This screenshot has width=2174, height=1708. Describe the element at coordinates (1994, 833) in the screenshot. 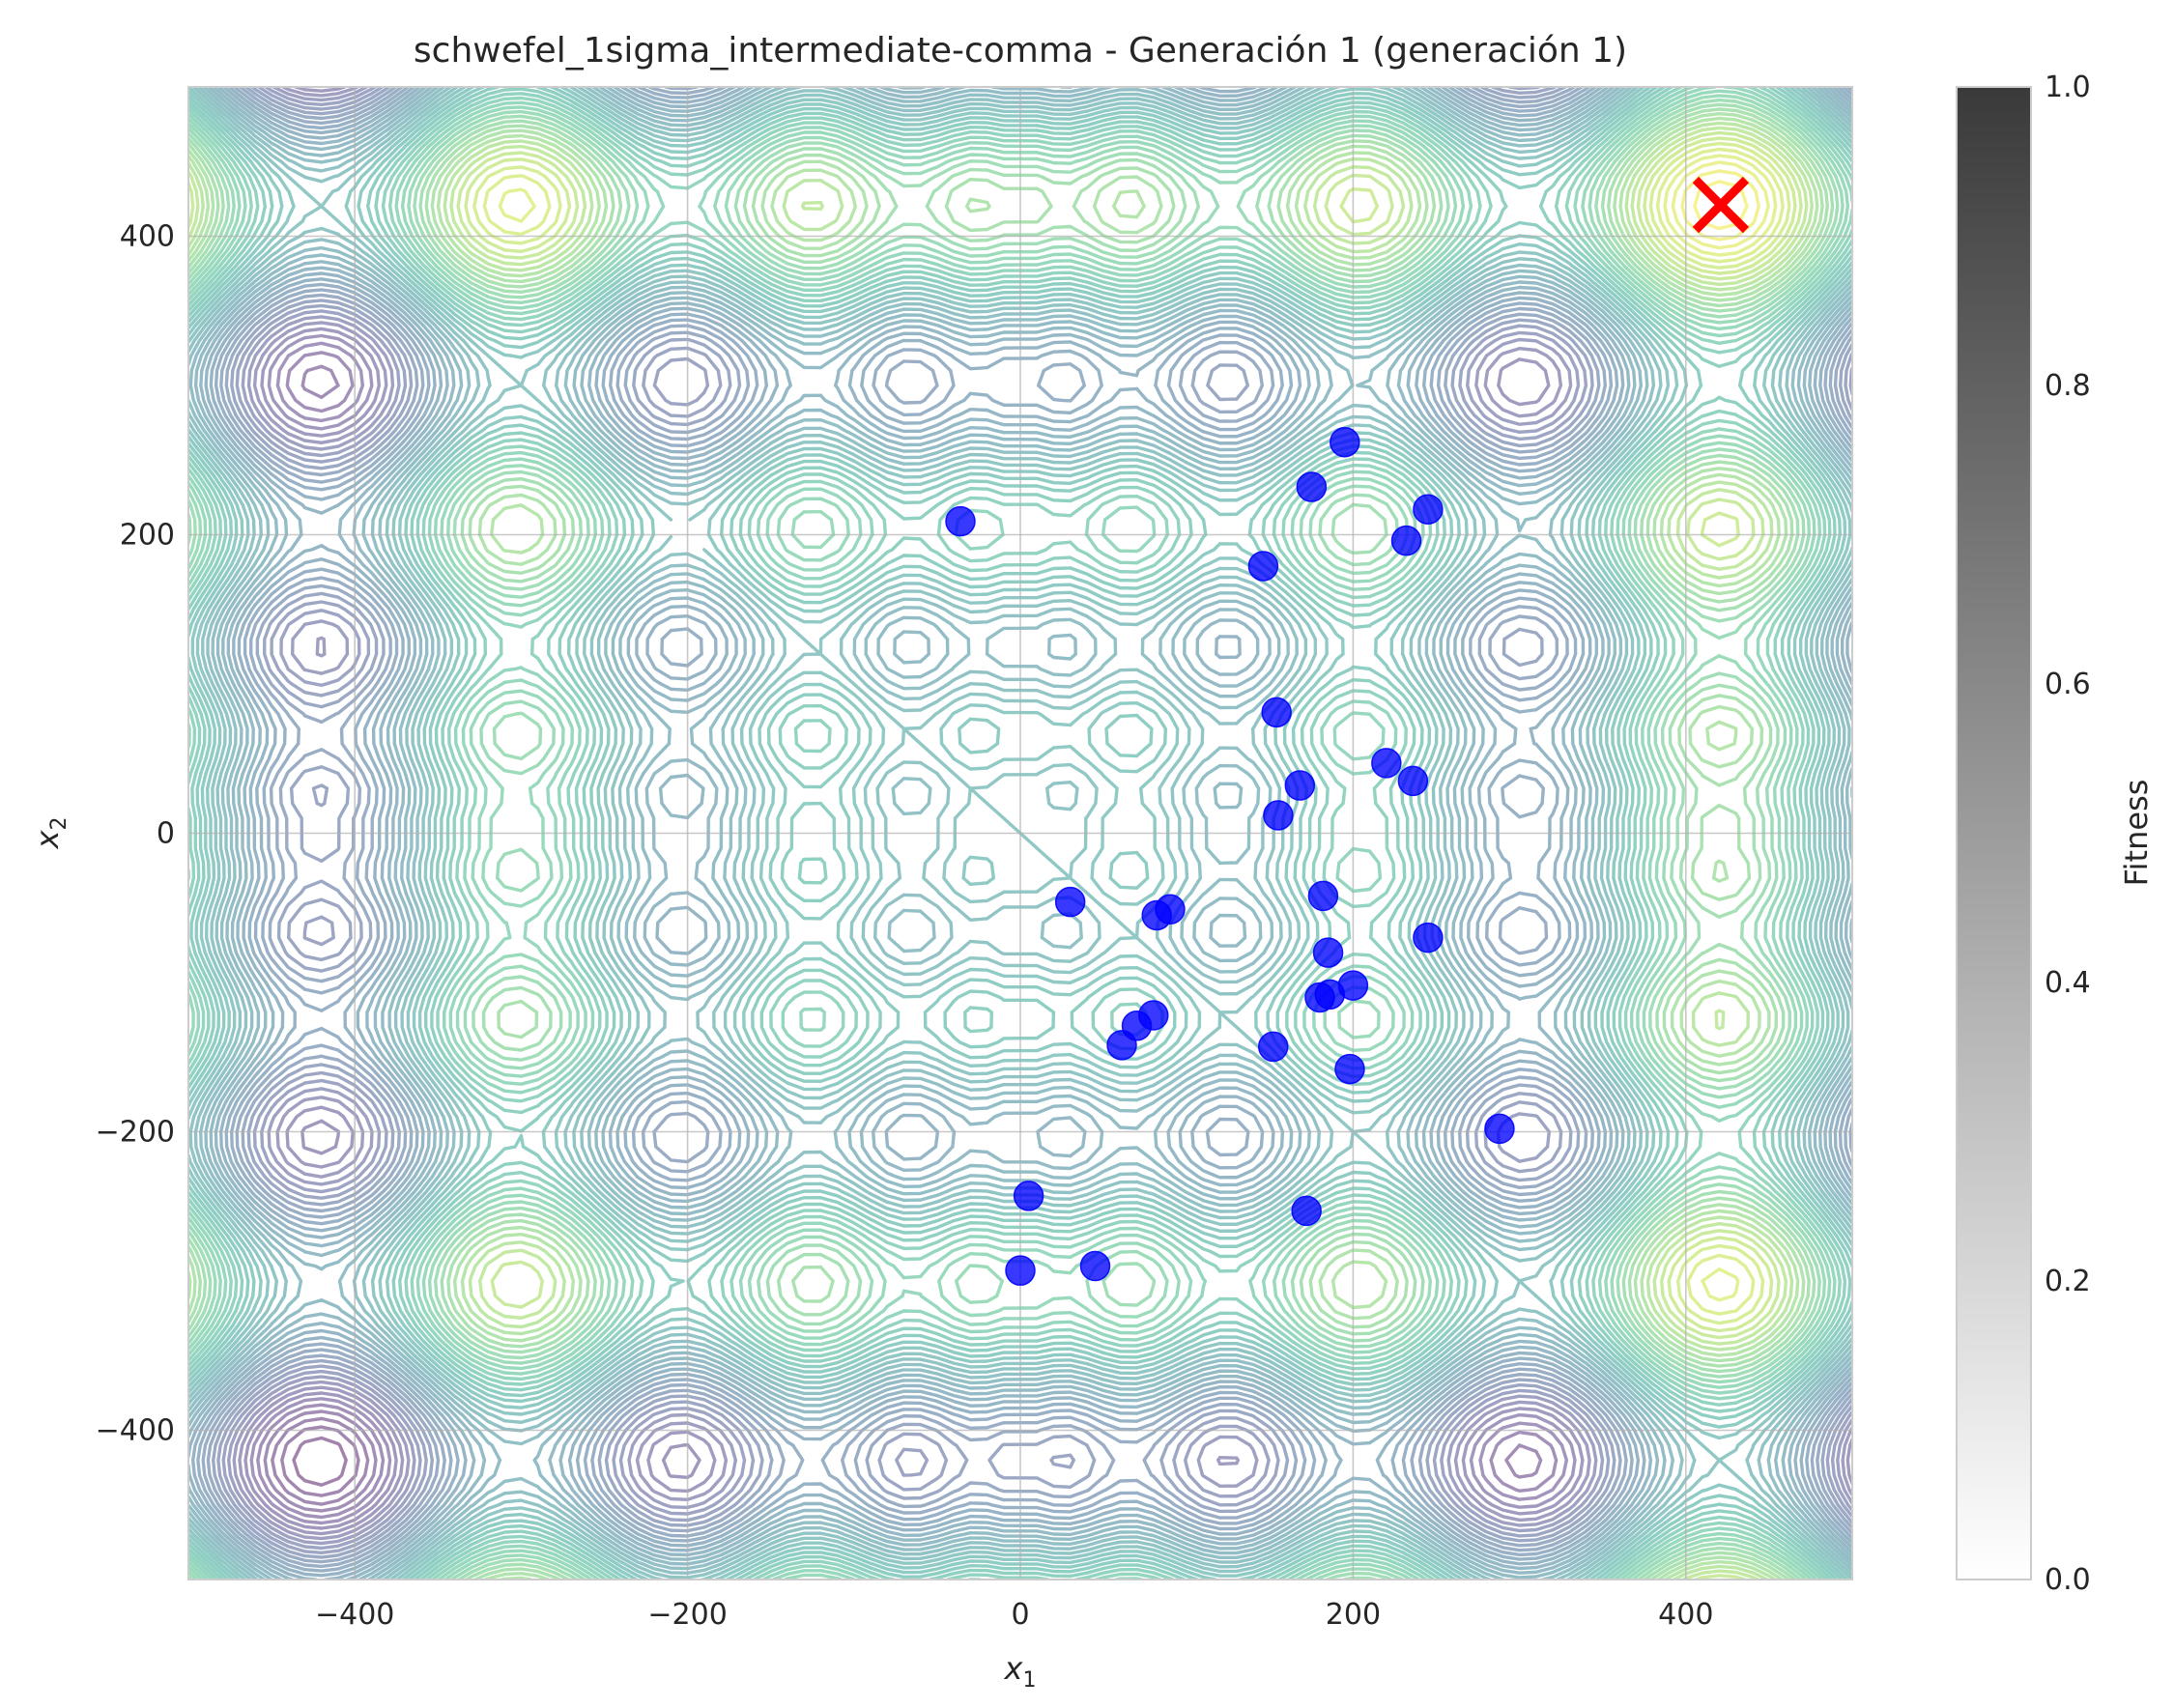

I see `colorbar-gradient` at that location.